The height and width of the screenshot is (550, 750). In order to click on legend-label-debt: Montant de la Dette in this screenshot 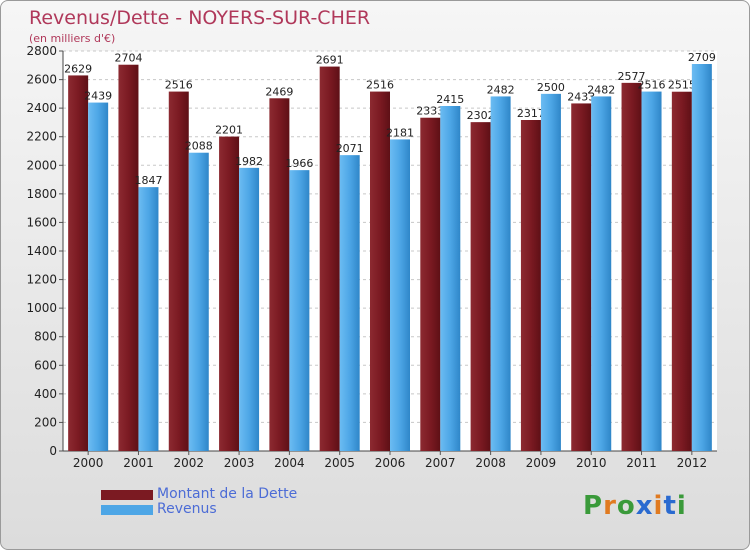, I will do `click(227, 494)`.